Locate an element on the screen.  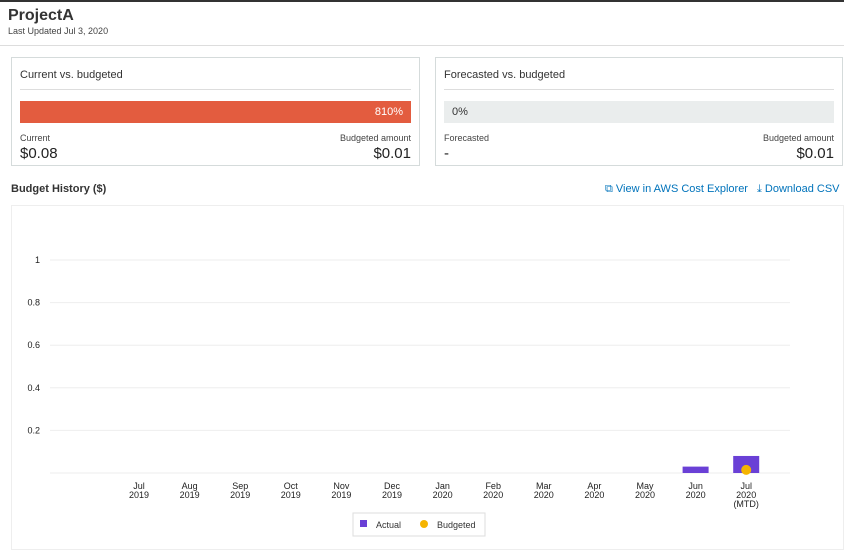
view-cost-explorer-link: ⧉ View in AWS Cost Explorer is located at coordinates (676, 189).